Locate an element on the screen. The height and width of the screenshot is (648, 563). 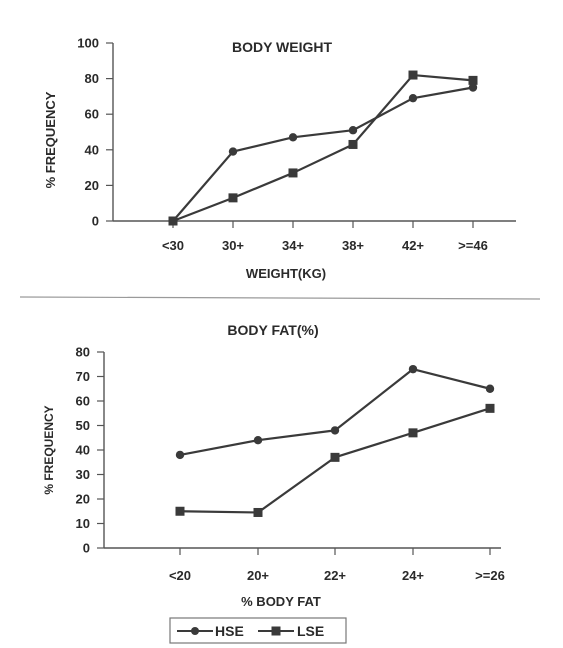
y-tick-label: 30 is located at coordinates (83, 474).